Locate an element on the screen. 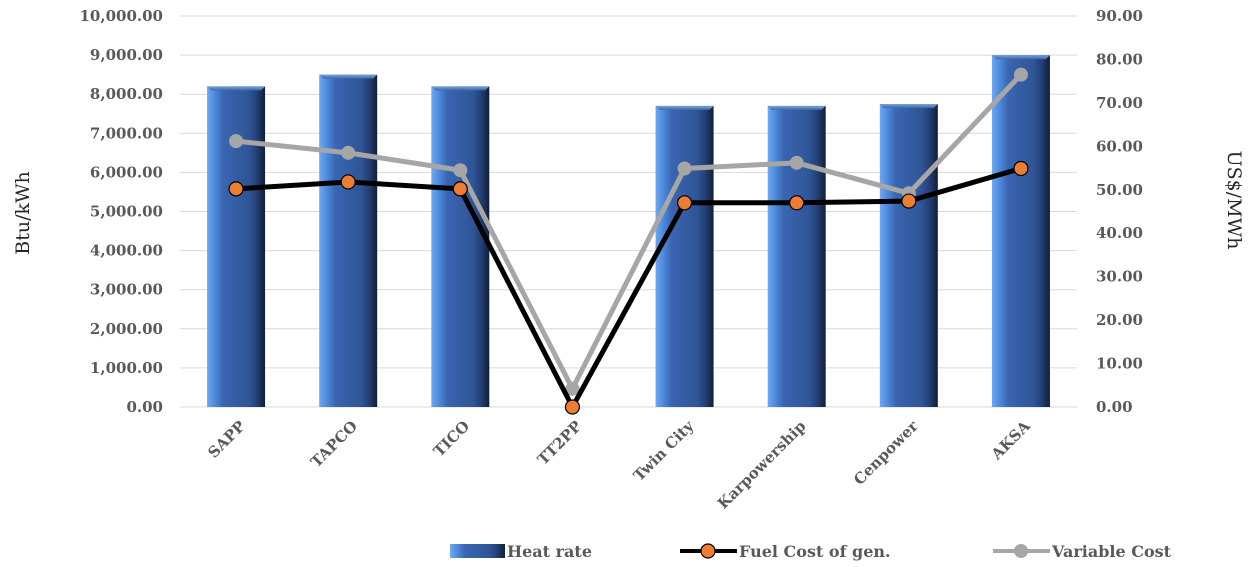  right-axis-tick-label: 0.00 is located at coordinates (1114, 407).